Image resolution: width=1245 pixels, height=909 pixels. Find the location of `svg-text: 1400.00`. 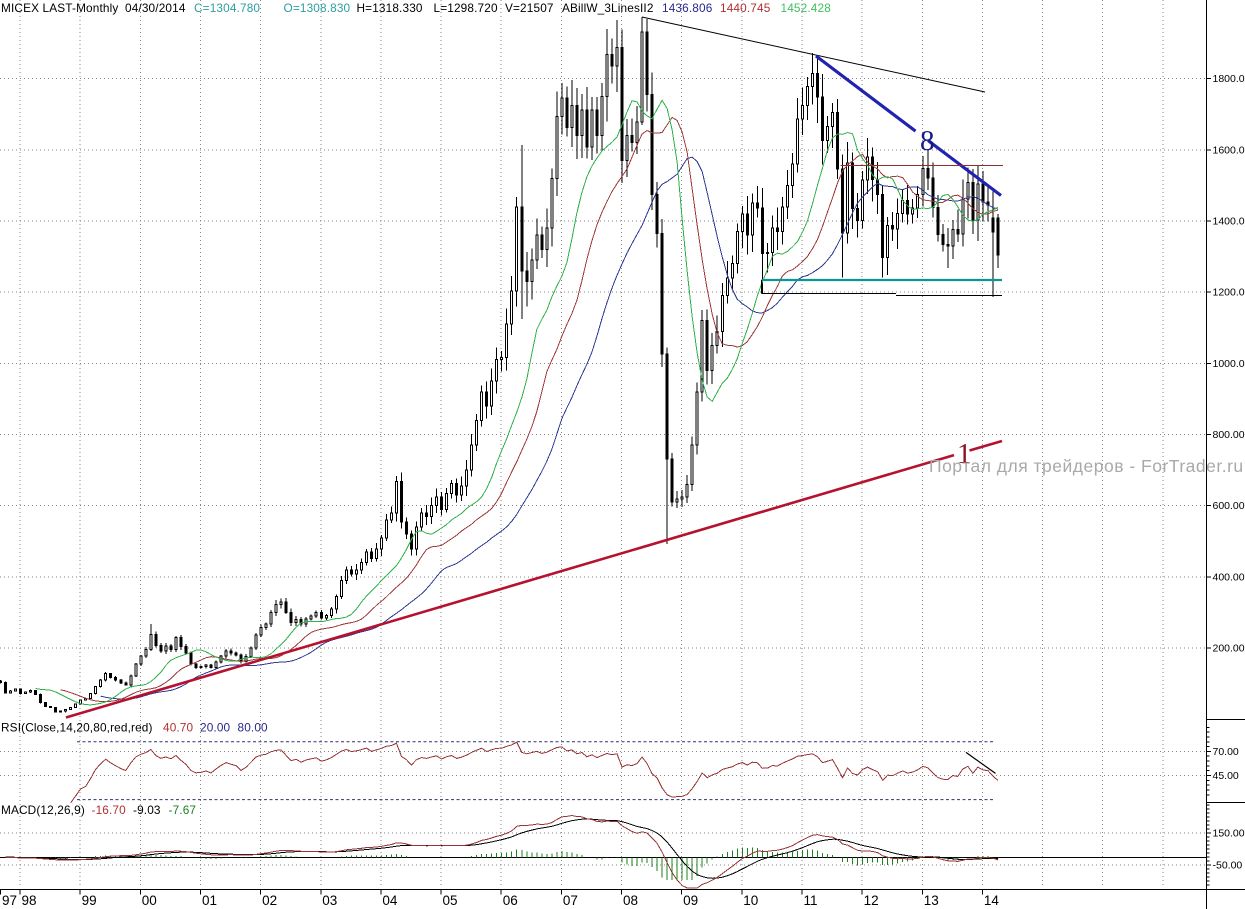

svg-text: 1400.00 is located at coordinates (1229, 221).